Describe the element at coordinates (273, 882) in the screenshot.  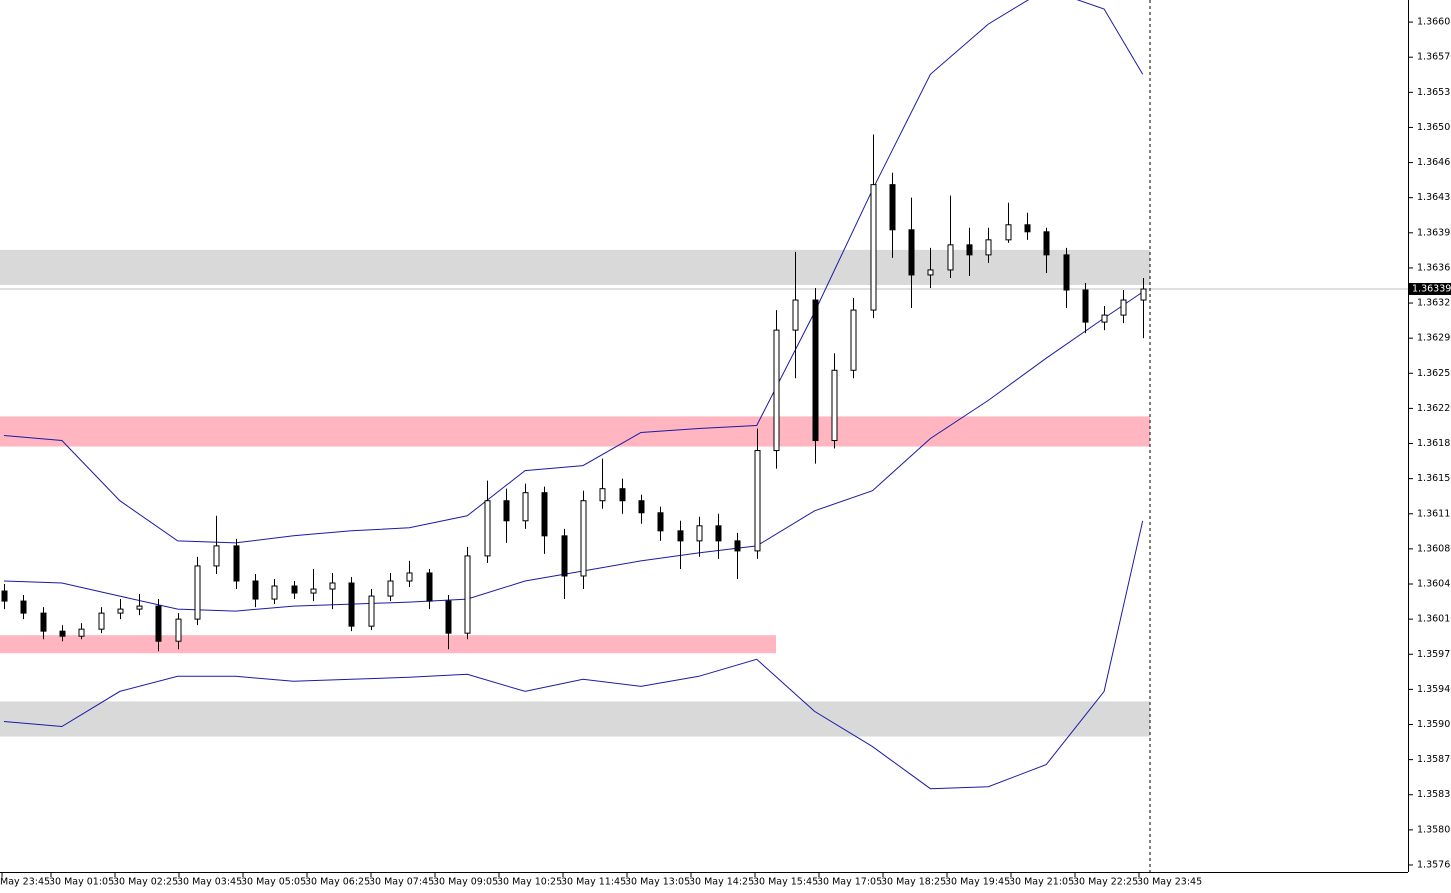
I see `x-tick-label: 30 May 05:05` at that location.